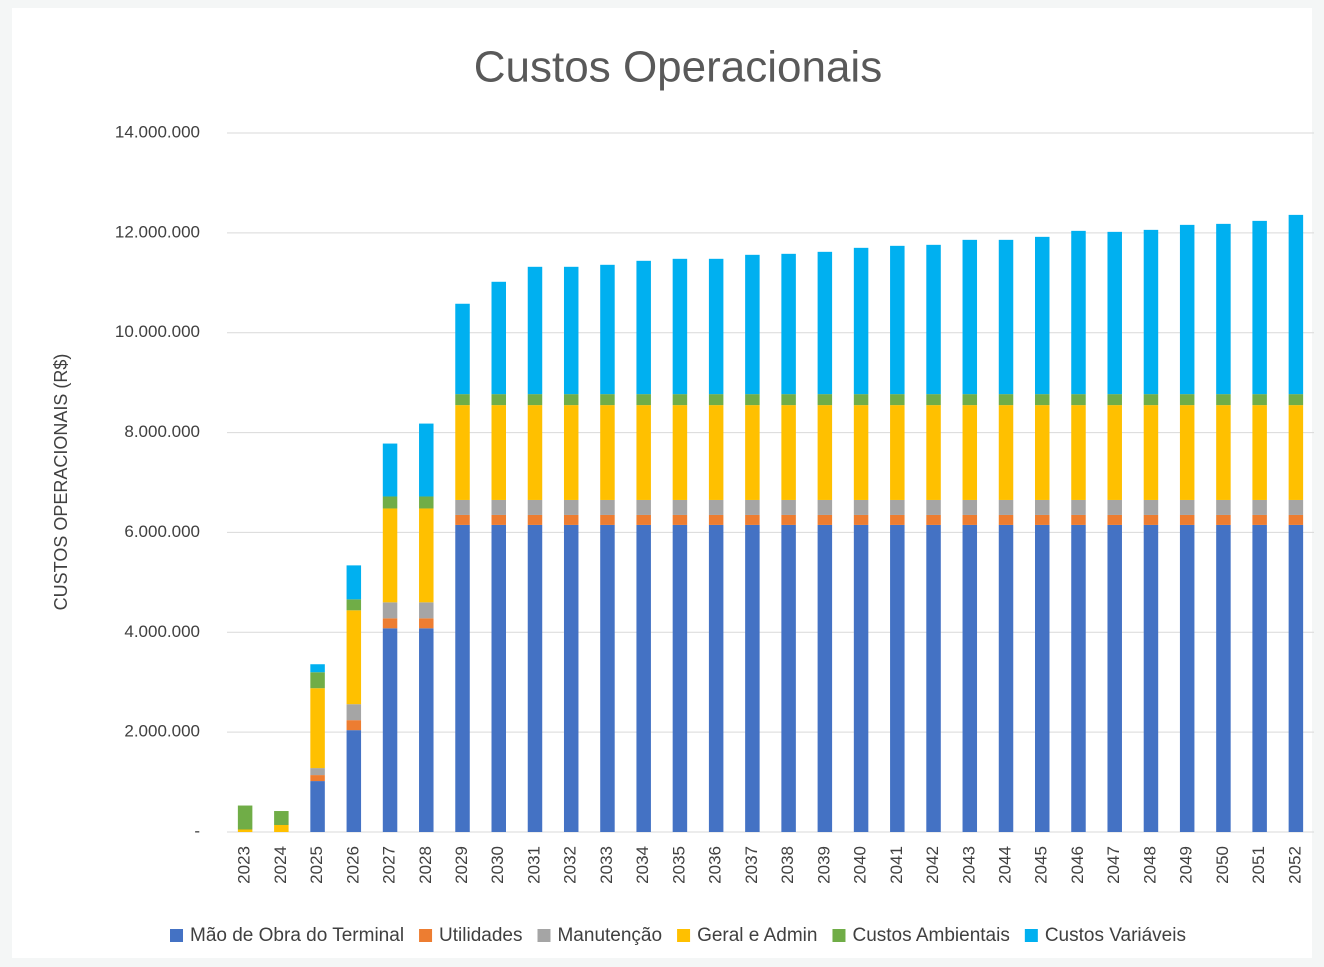 The height and width of the screenshot is (967, 1324). I want to click on x-tick-label: 2024, so click(280, 865).